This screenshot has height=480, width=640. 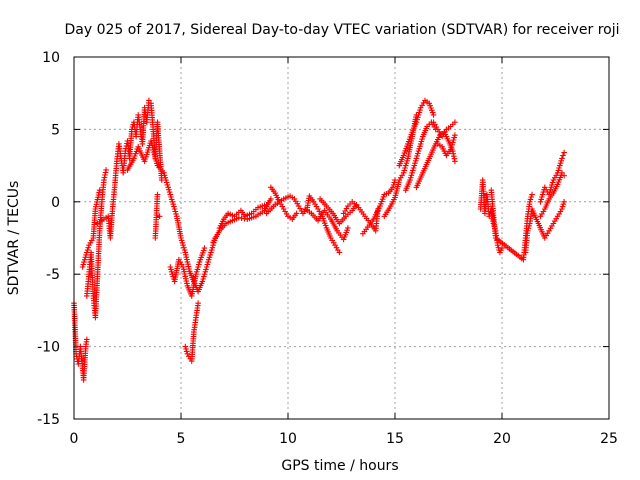 I want to click on x-tick-label: 20, so click(x=502, y=439).